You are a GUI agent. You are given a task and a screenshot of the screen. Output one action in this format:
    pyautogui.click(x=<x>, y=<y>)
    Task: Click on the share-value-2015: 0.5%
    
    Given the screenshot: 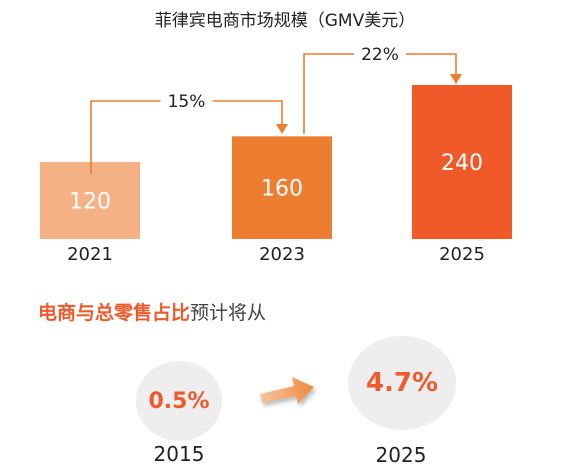 What is the action you would take?
    pyautogui.click(x=179, y=401)
    